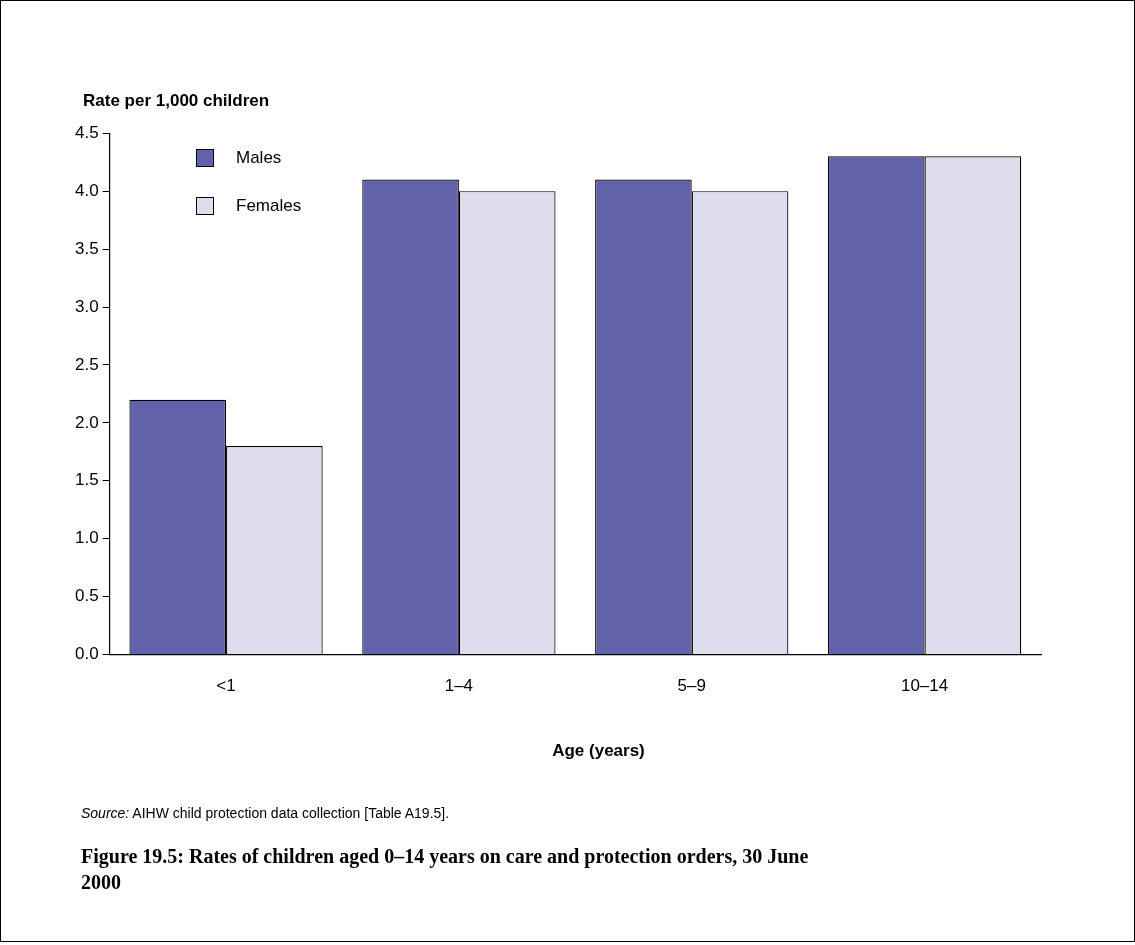  I want to click on text: Figure 19.5: Rates of children aged 0–14 years on care and protection orders, 30 June 2000, so click(445, 869).